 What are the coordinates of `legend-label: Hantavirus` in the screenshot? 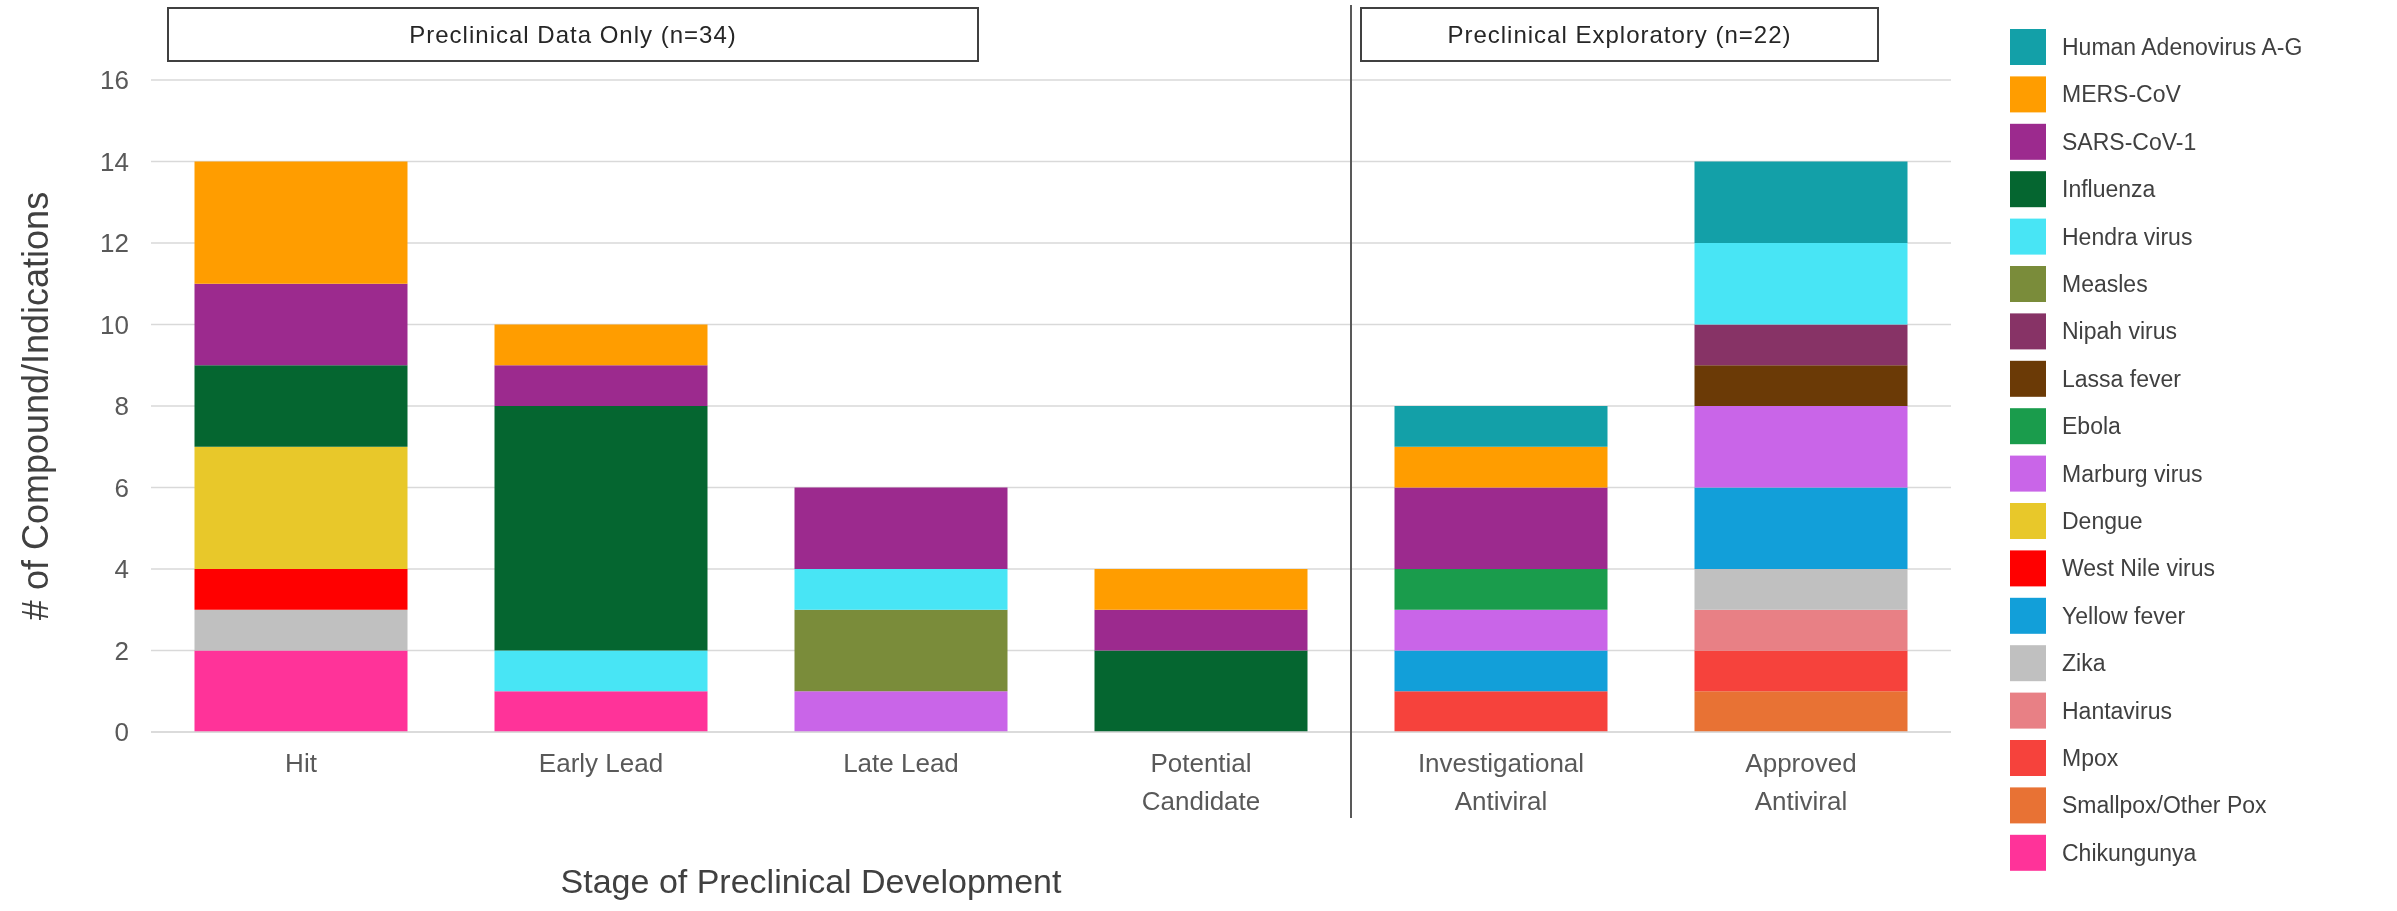 It's located at (2117, 710).